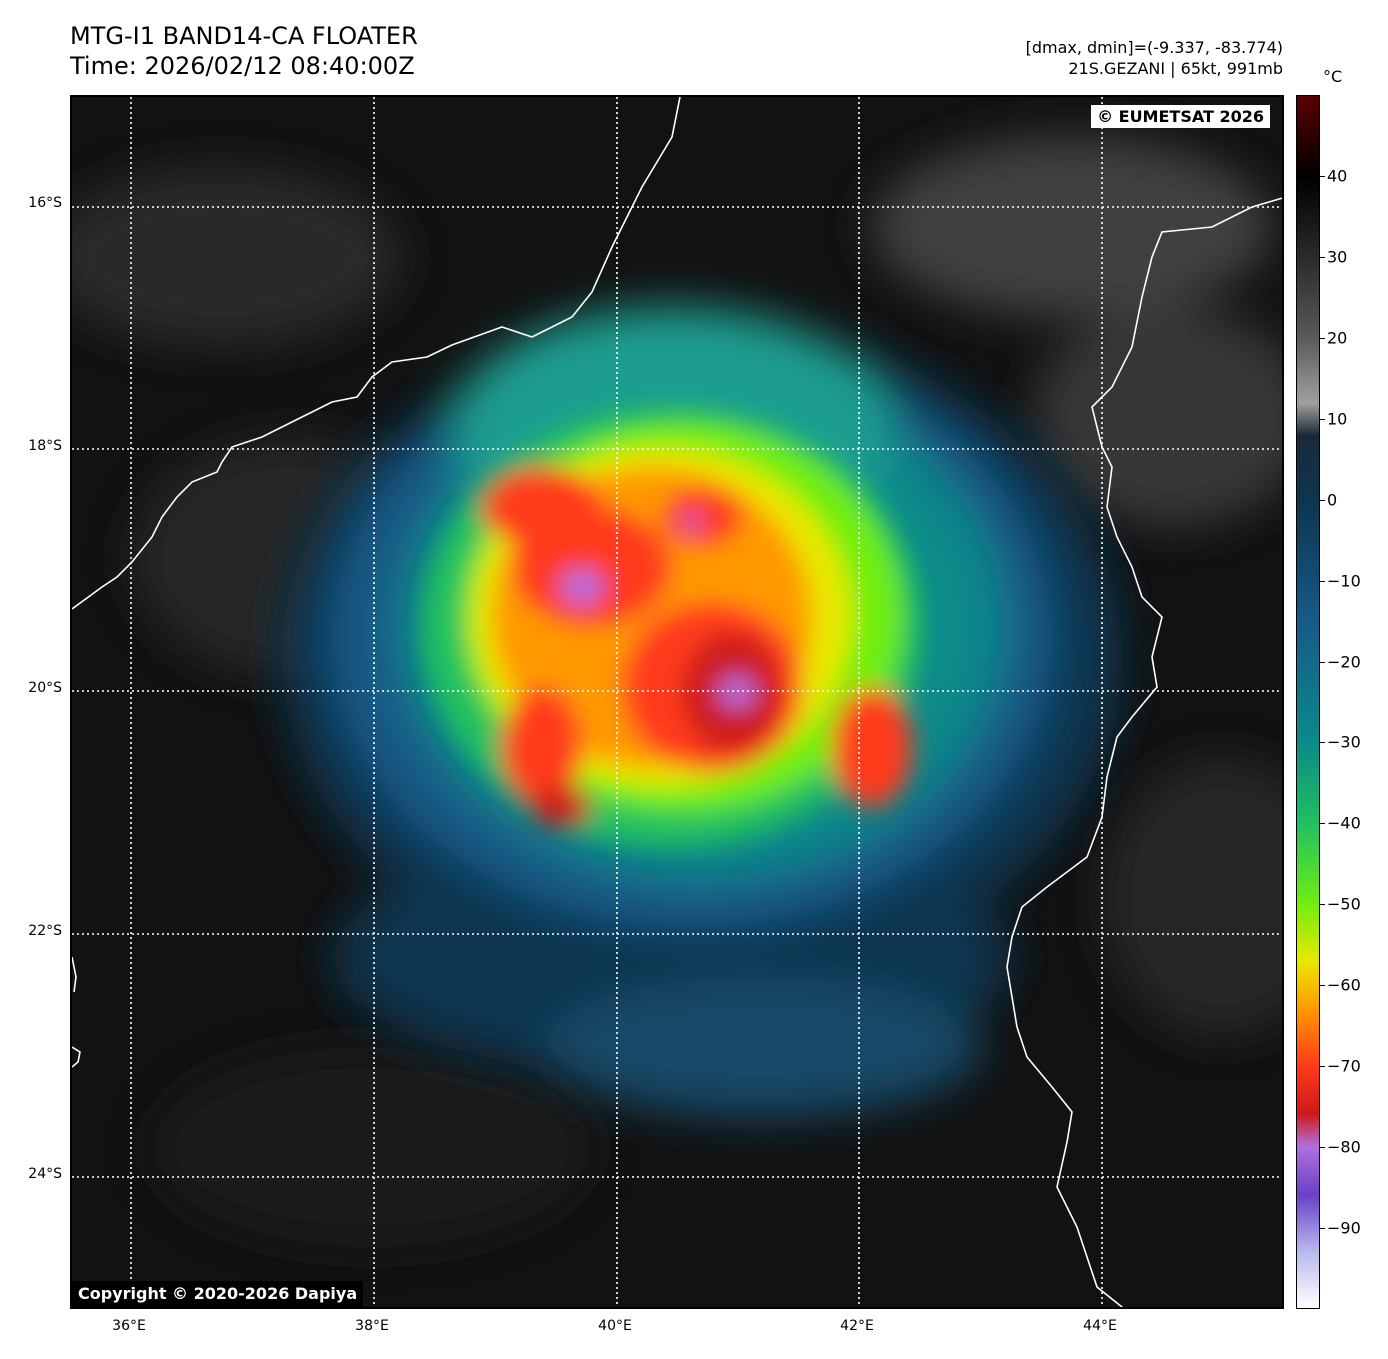  Describe the element at coordinates (1344, 742) in the screenshot. I see `colorbar-tick-label: −30` at that location.